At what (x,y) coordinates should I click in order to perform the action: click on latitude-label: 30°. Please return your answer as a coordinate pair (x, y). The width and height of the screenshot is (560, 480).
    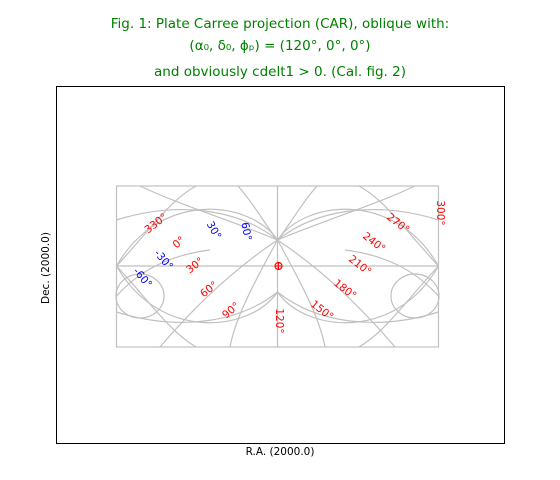
    Looking at the image, I should click on (214, 230).